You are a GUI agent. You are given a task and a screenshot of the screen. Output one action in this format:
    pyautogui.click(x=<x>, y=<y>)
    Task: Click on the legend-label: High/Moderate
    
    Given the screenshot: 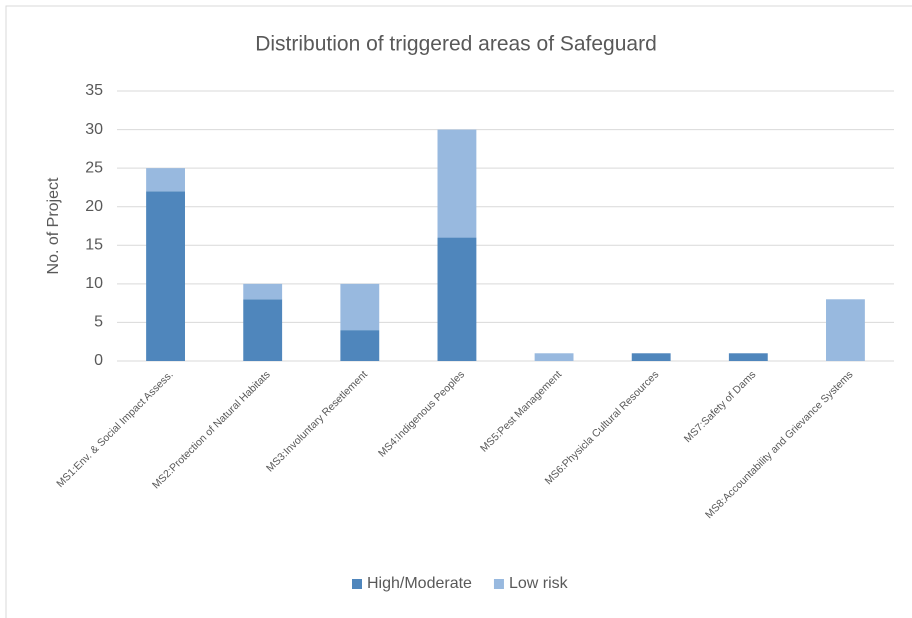 What is the action you would take?
    pyautogui.click(x=419, y=583)
    